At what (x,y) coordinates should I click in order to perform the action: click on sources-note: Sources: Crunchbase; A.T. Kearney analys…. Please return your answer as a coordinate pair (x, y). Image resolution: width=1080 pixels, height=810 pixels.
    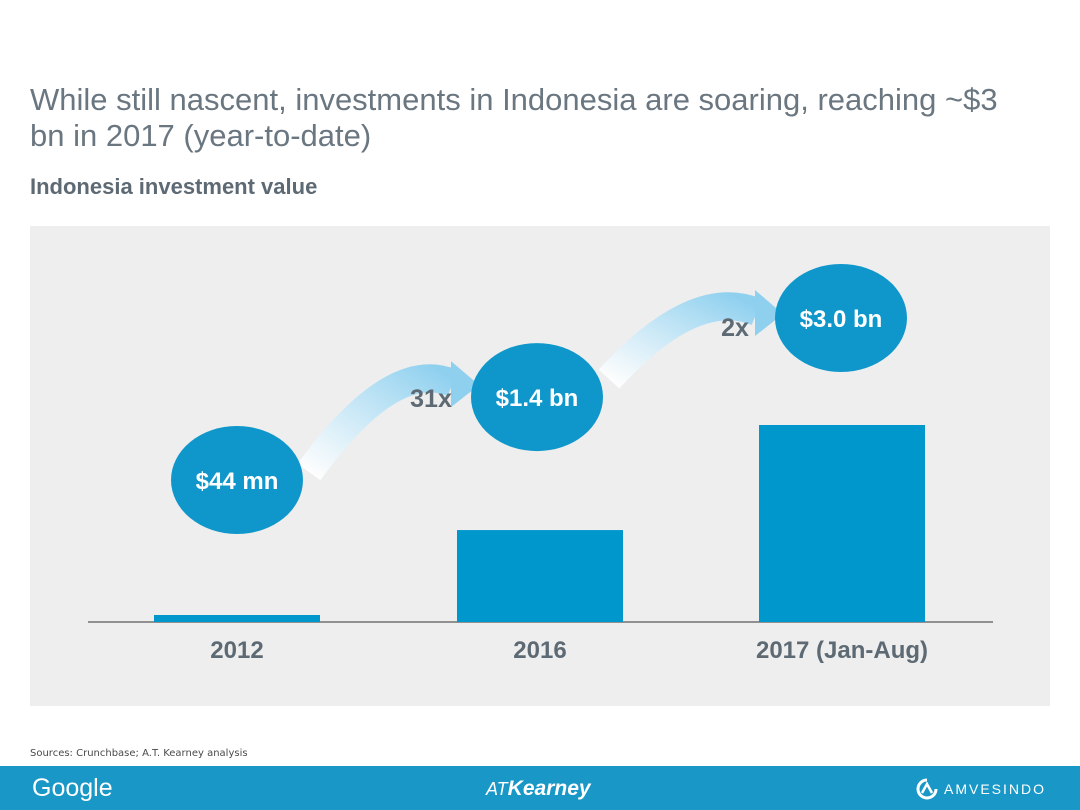
    Looking at the image, I should click on (139, 753).